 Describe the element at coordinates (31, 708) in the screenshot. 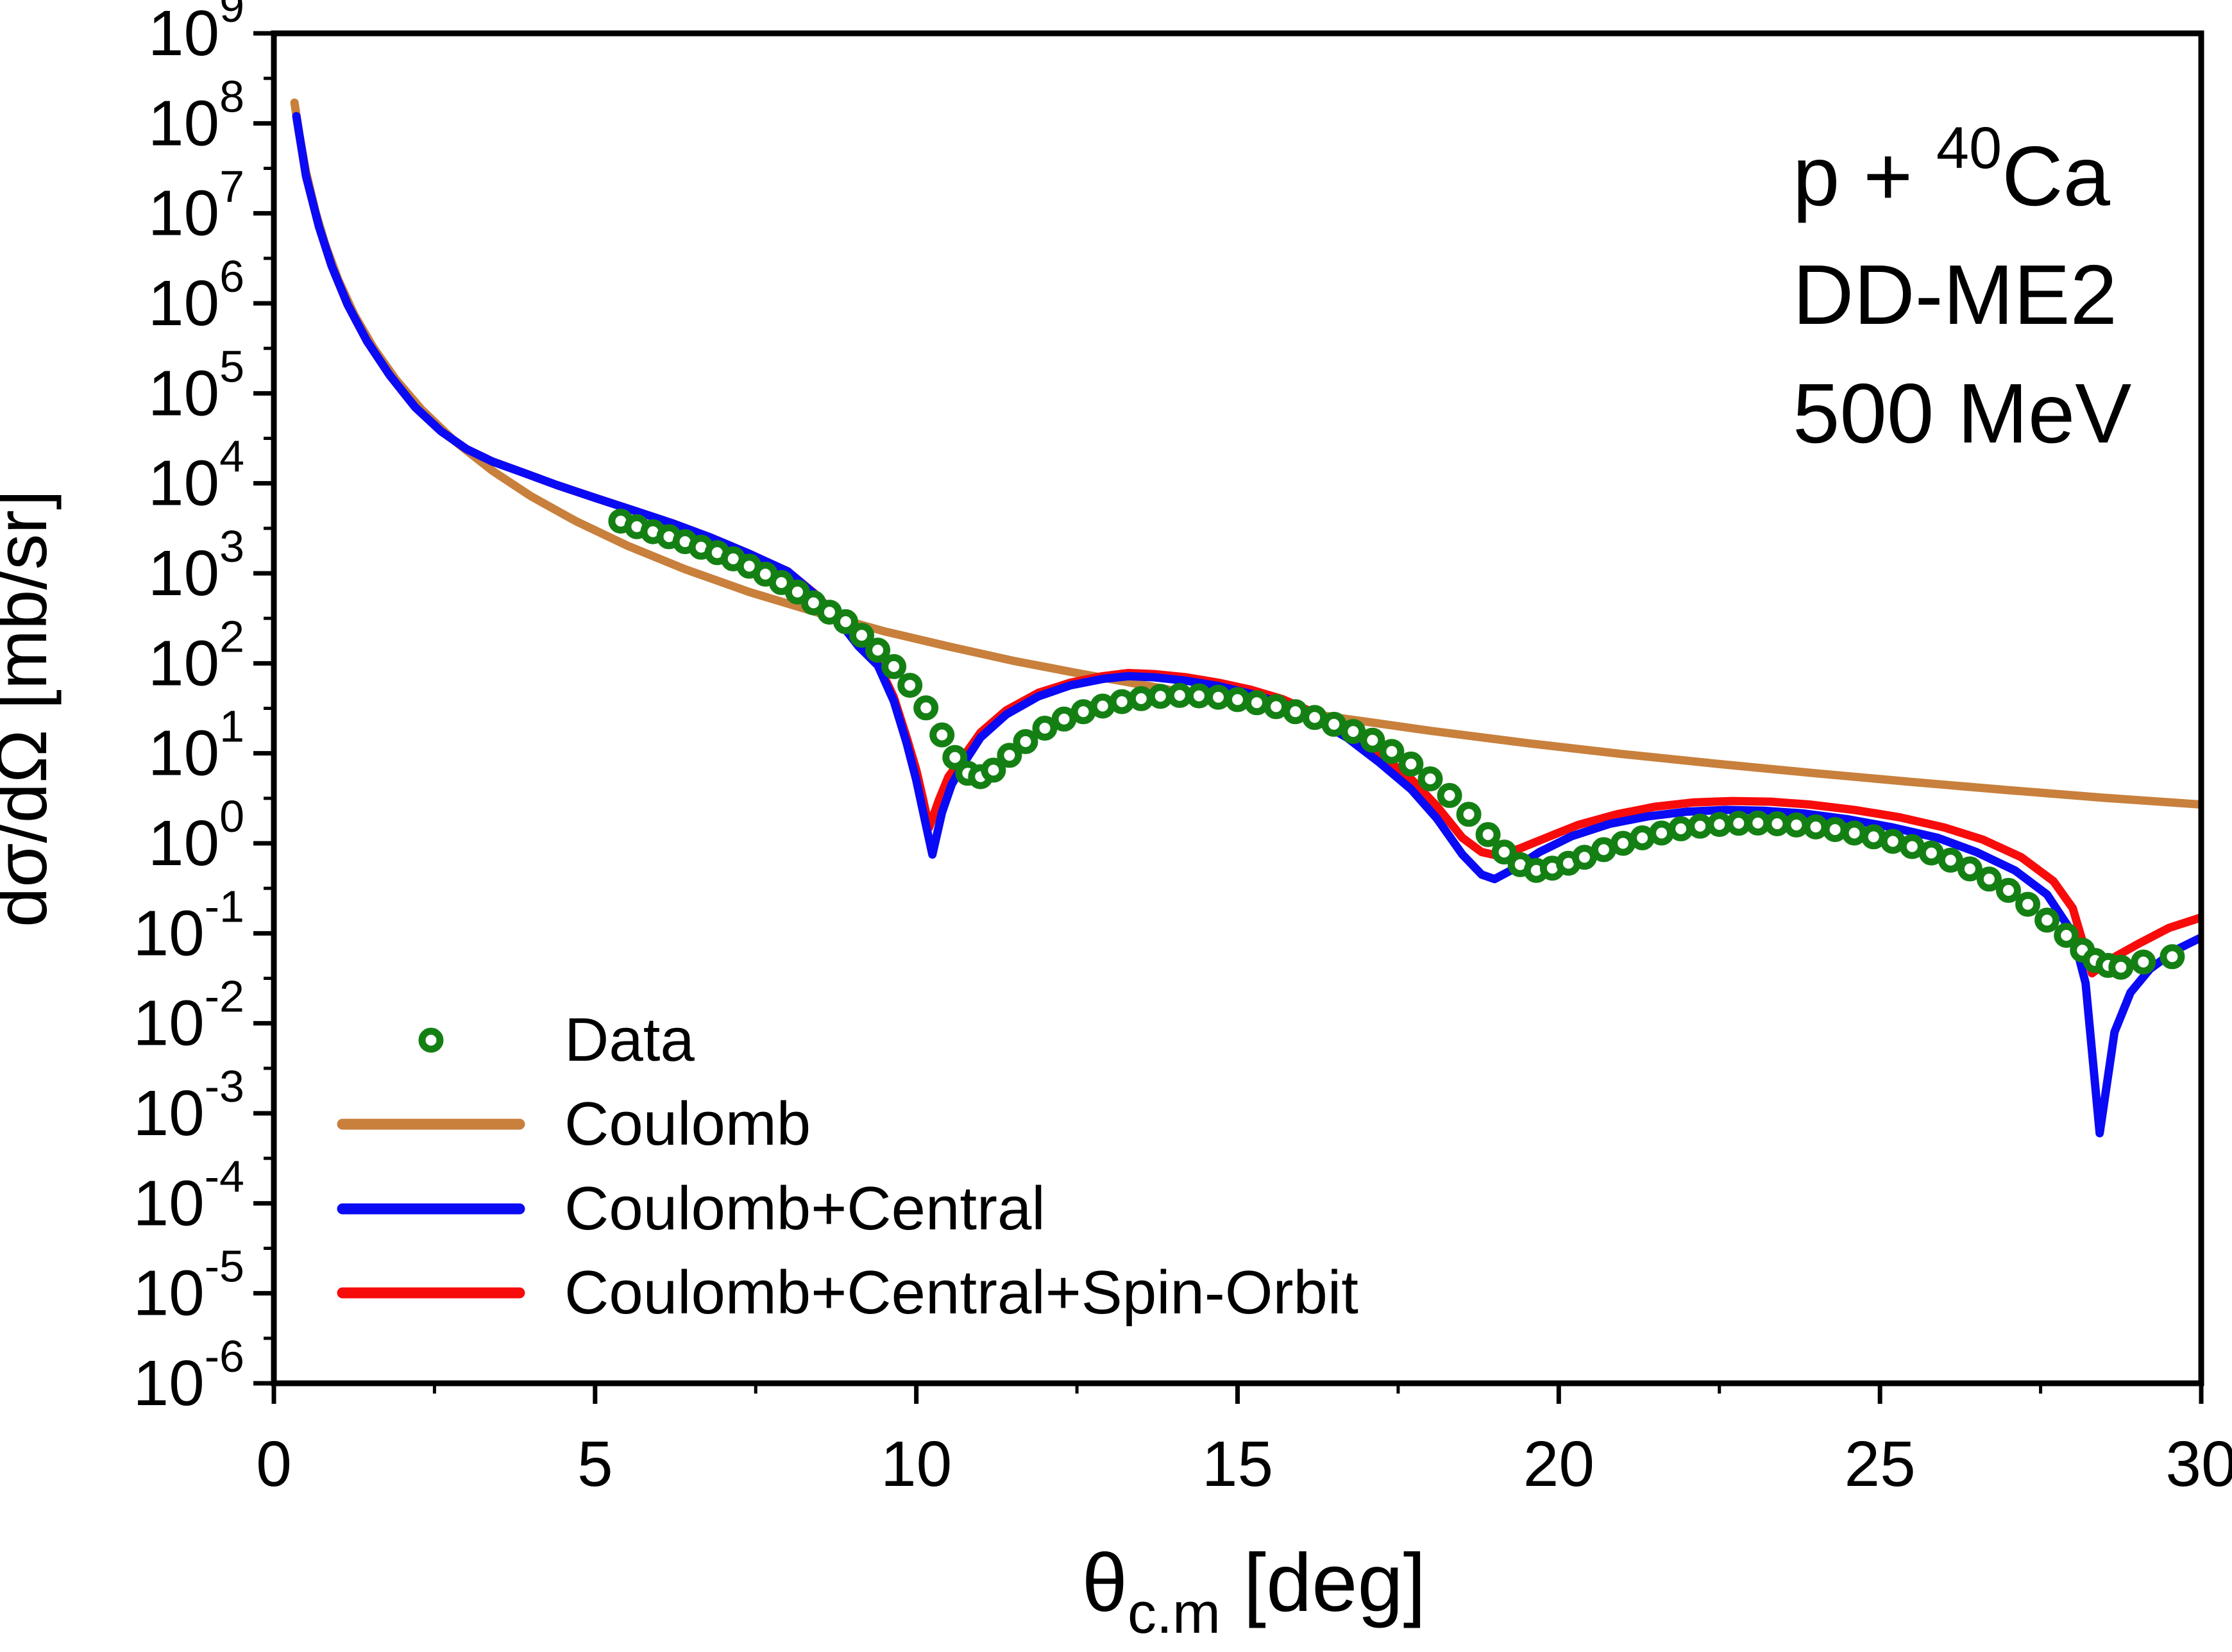

I see `y-axis-title: dσ/dΩ [mb/sr]` at that location.